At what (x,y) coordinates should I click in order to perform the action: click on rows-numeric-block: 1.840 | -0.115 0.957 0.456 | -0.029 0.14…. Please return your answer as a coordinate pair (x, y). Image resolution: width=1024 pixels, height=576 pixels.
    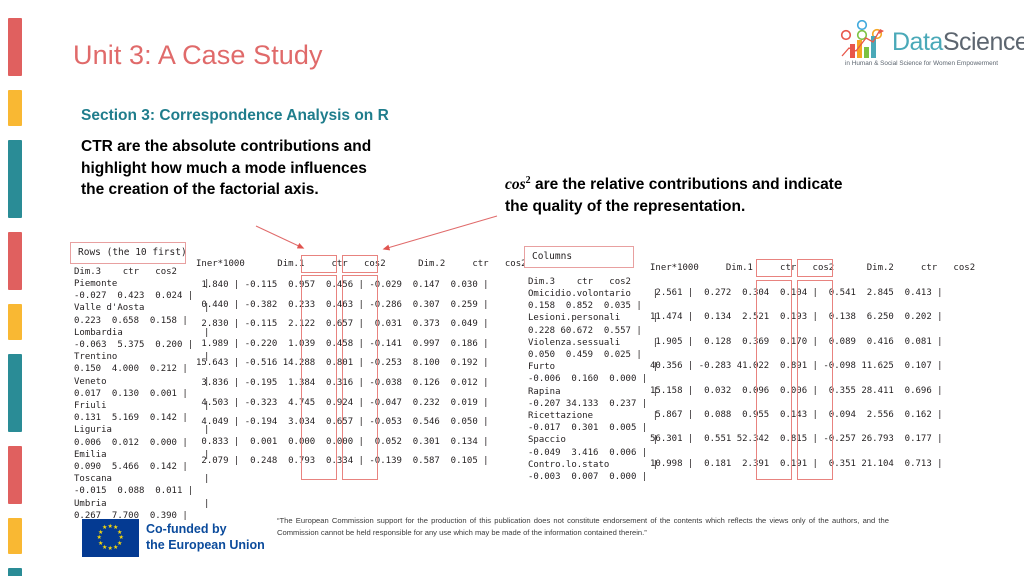
    Looking at the image, I should click on (342, 373).